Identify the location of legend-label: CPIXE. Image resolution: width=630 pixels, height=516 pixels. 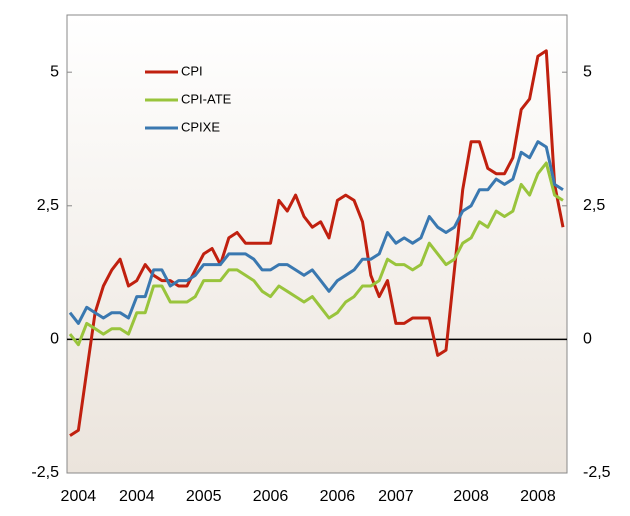
(200, 126).